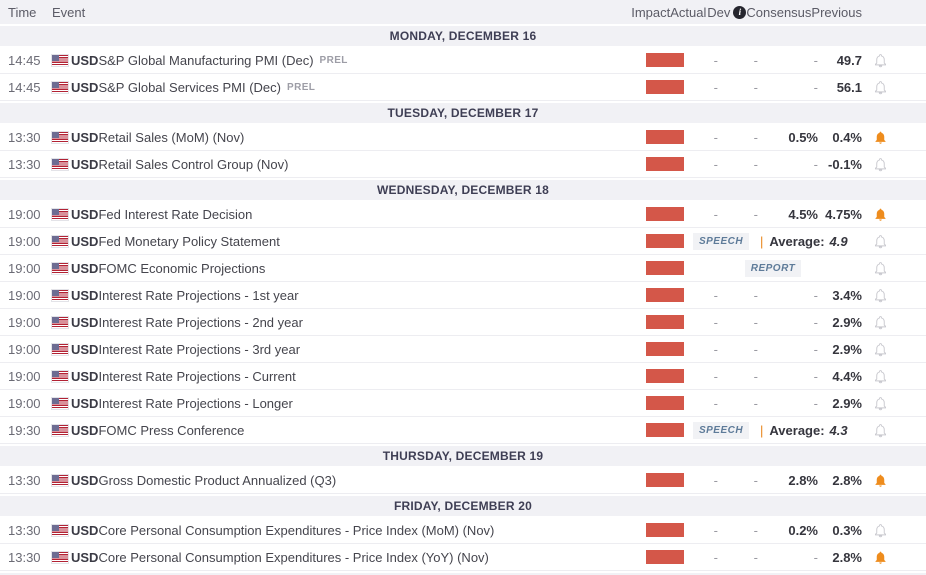  What do you see at coordinates (721, 430) in the screenshot?
I see `speech-badge: SPEECH` at bounding box center [721, 430].